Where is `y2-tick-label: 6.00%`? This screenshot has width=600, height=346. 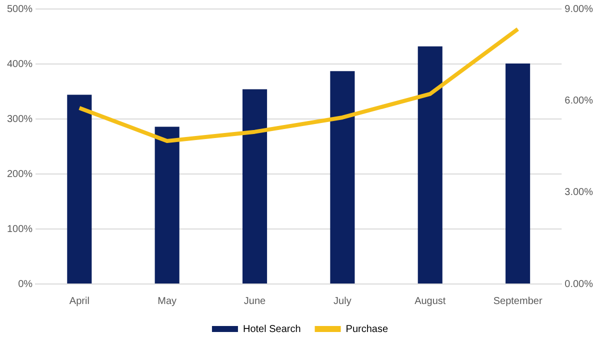 y2-tick-label: 6.00% is located at coordinates (579, 100).